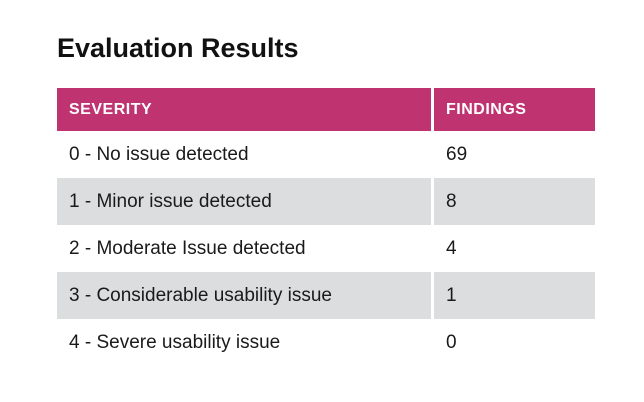  Describe the element at coordinates (514, 201) in the screenshot. I see `findings-cell: 8` at that location.